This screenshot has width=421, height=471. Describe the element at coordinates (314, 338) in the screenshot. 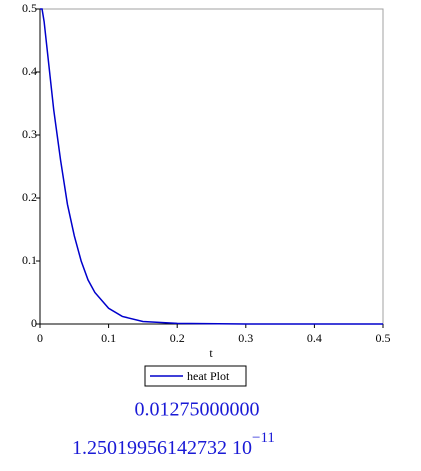

I see `x-tick-label: 0.4` at that location.